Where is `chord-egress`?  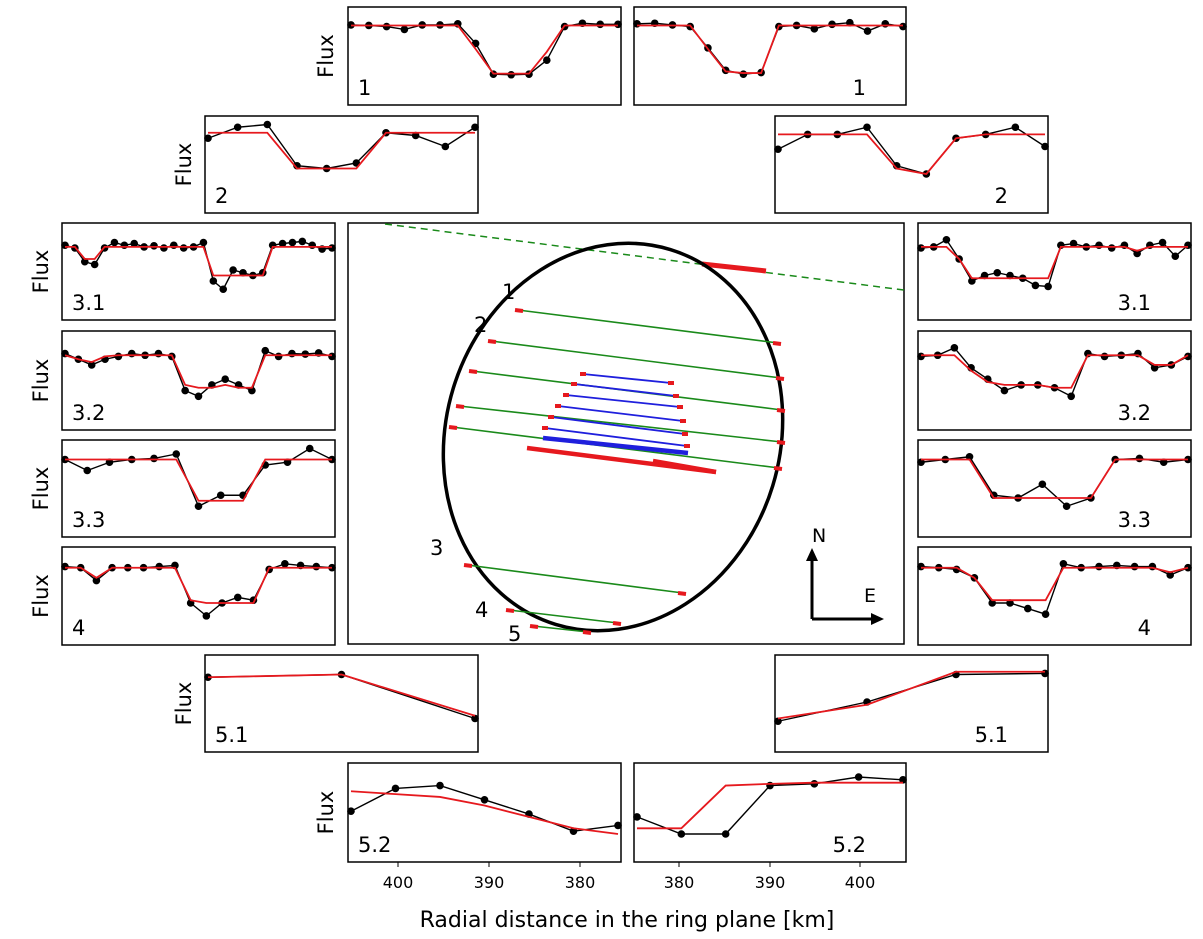
chord-egress is located at coordinates (617, 623).